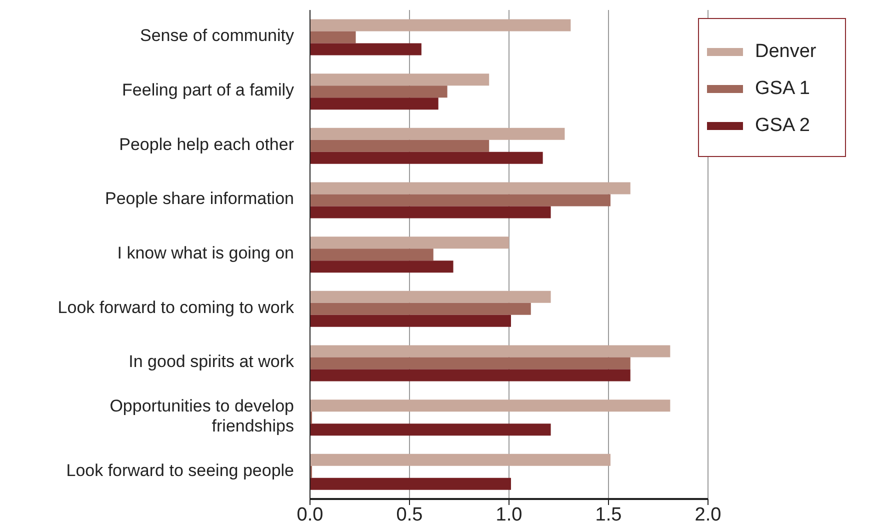 This screenshot has height=529, width=878. I want to click on legend-label: GSA 1, so click(782, 88).